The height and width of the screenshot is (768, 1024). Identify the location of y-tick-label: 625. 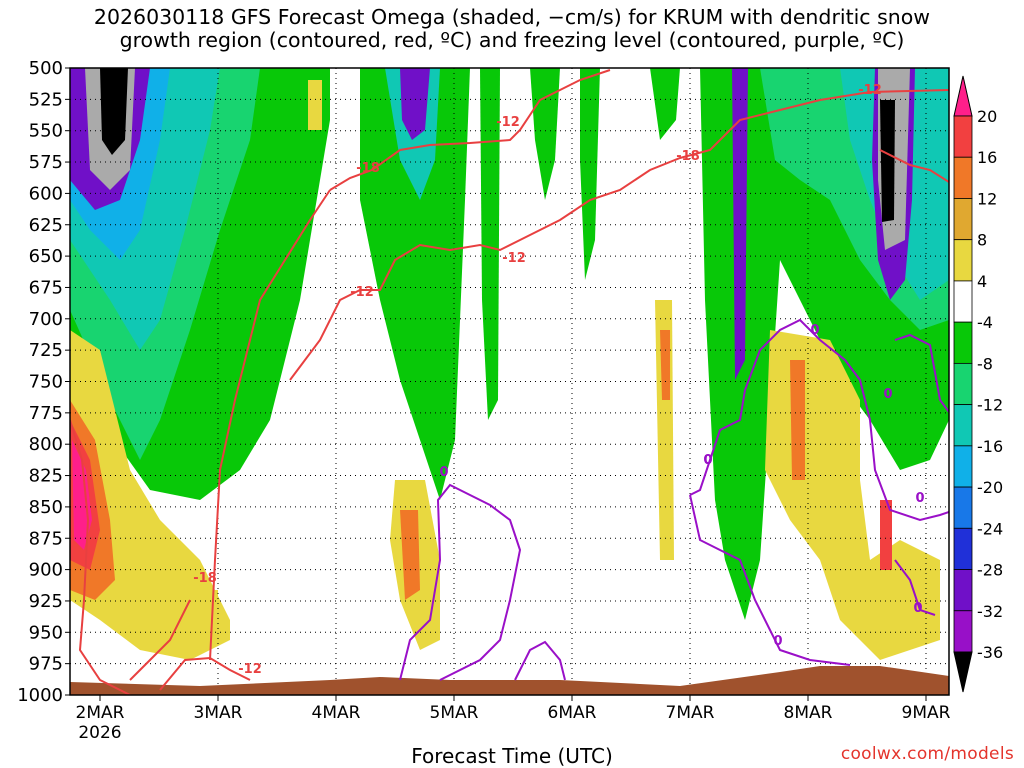
(46, 225).